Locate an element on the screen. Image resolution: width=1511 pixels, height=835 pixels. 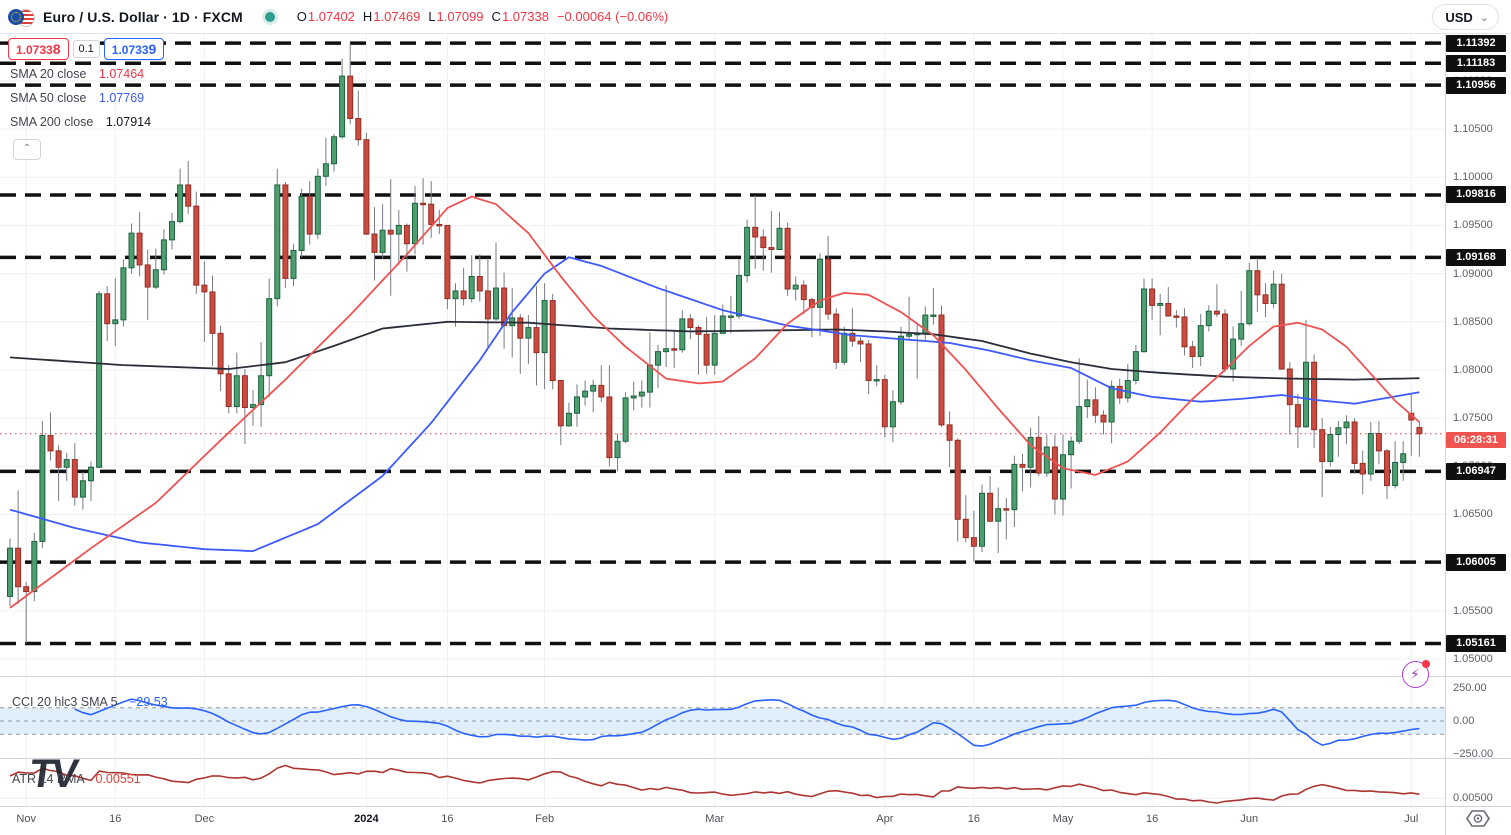
legend-sma20-label: SMA 20 close is located at coordinates (48, 74).